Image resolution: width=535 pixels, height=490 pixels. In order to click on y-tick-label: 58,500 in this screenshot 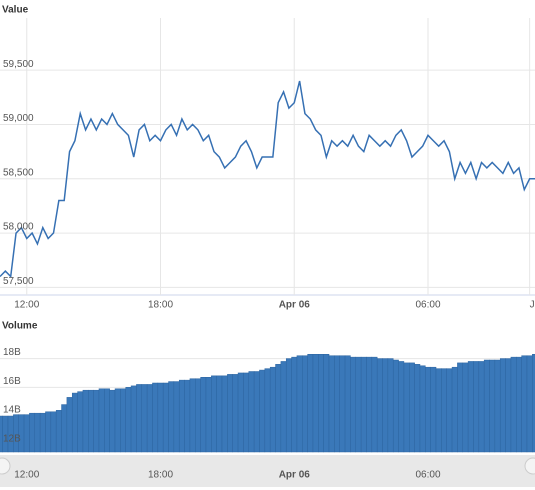, I will do `click(18, 172)`.